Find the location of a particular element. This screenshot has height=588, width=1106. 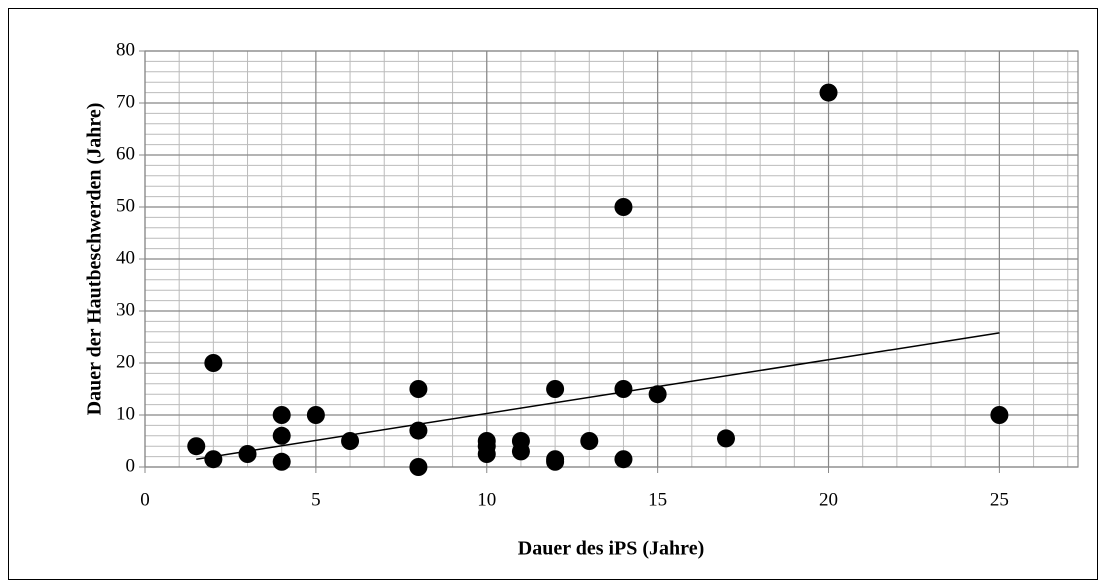

y-tick-label: 20 is located at coordinates (125, 361).